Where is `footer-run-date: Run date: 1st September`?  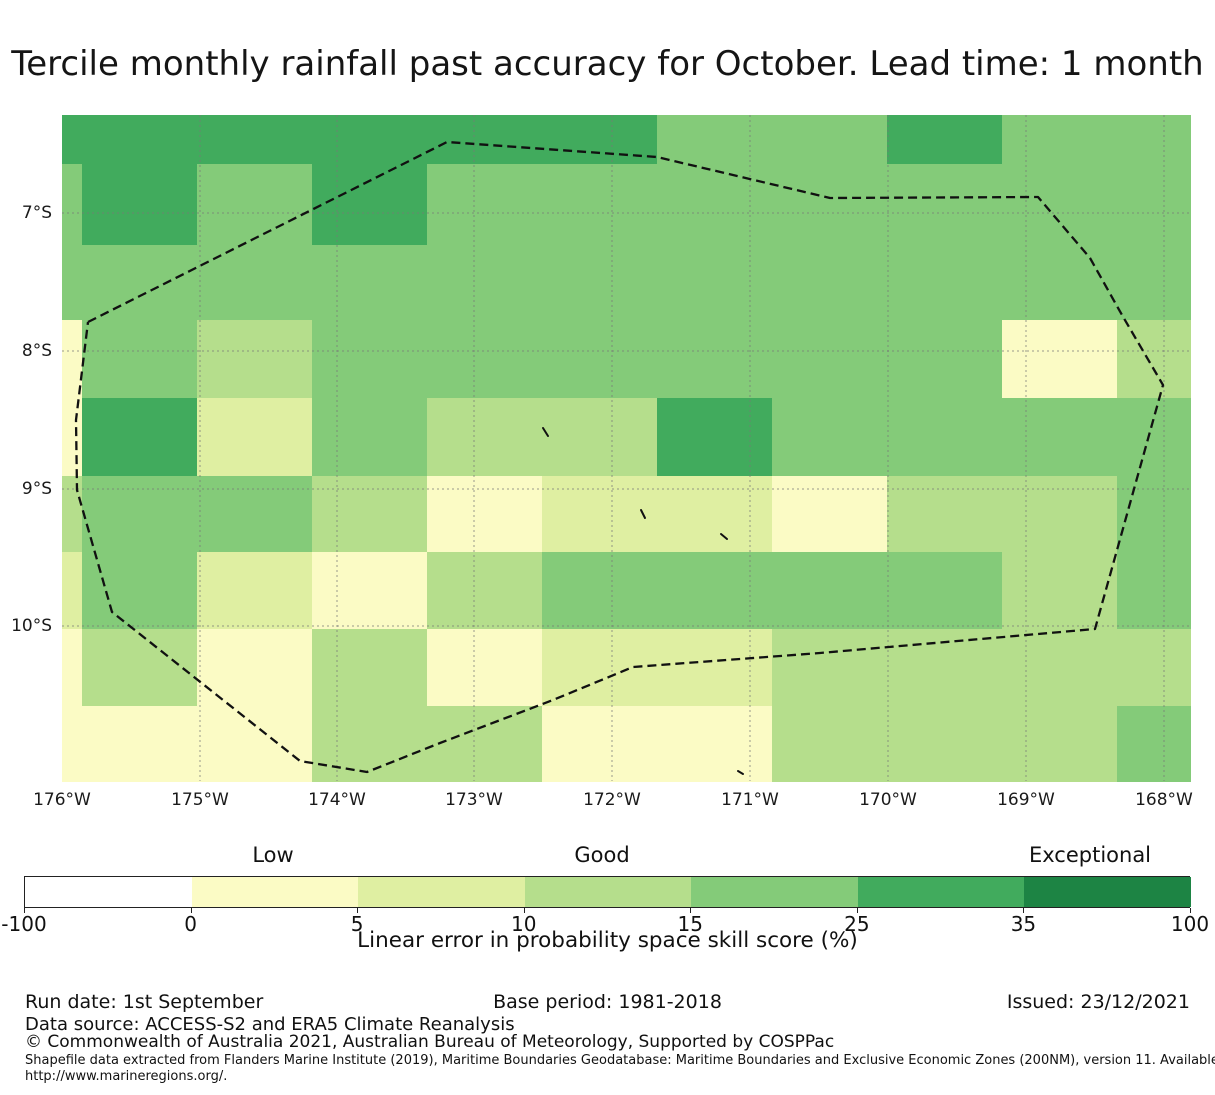 footer-run-date: Run date: 1st September is located at coordinates (144, 1002).